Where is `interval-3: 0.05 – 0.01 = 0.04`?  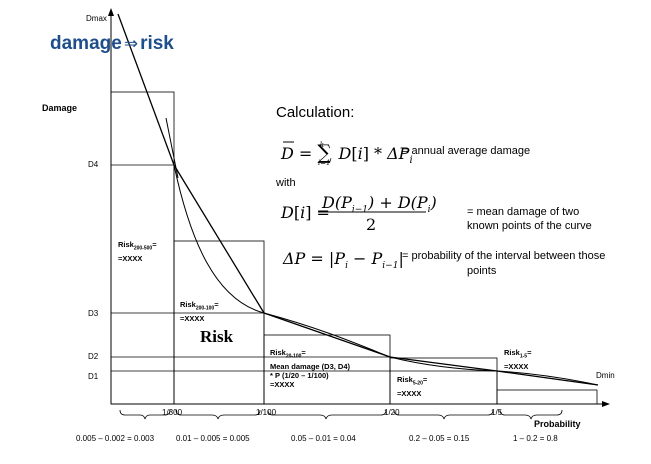
interval-3: 0.05 – 0.01 = 0.04 is located at coordinates (323, 438).